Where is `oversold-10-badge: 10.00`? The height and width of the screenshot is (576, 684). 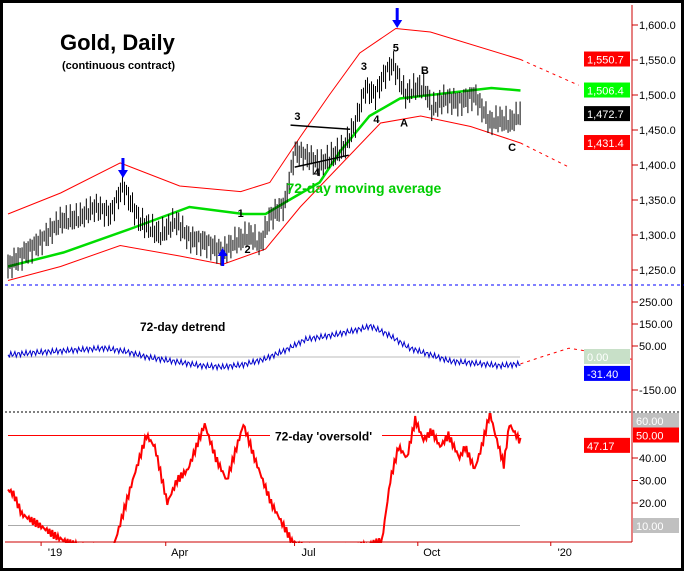 oversold-10-badge: 10.00 is located at coordinates (650, 527).